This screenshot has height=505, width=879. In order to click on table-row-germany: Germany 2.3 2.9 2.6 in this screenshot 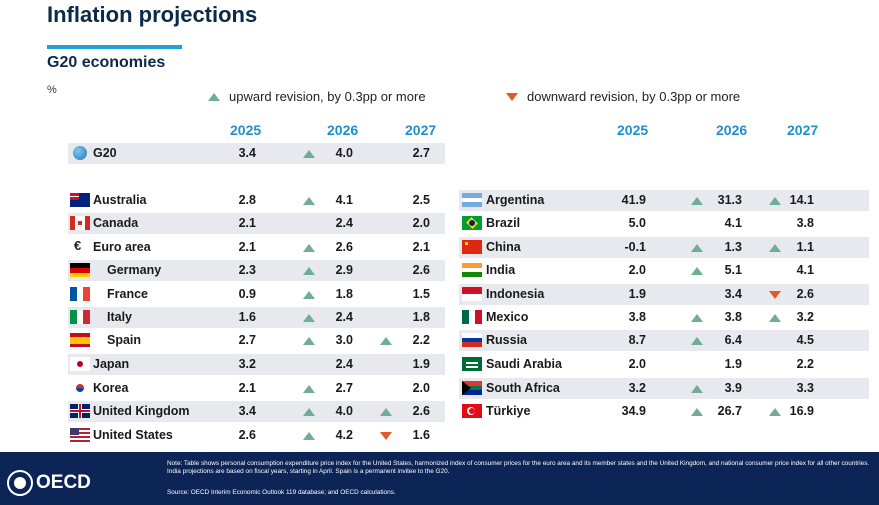, I will do `click(256, 270)`.